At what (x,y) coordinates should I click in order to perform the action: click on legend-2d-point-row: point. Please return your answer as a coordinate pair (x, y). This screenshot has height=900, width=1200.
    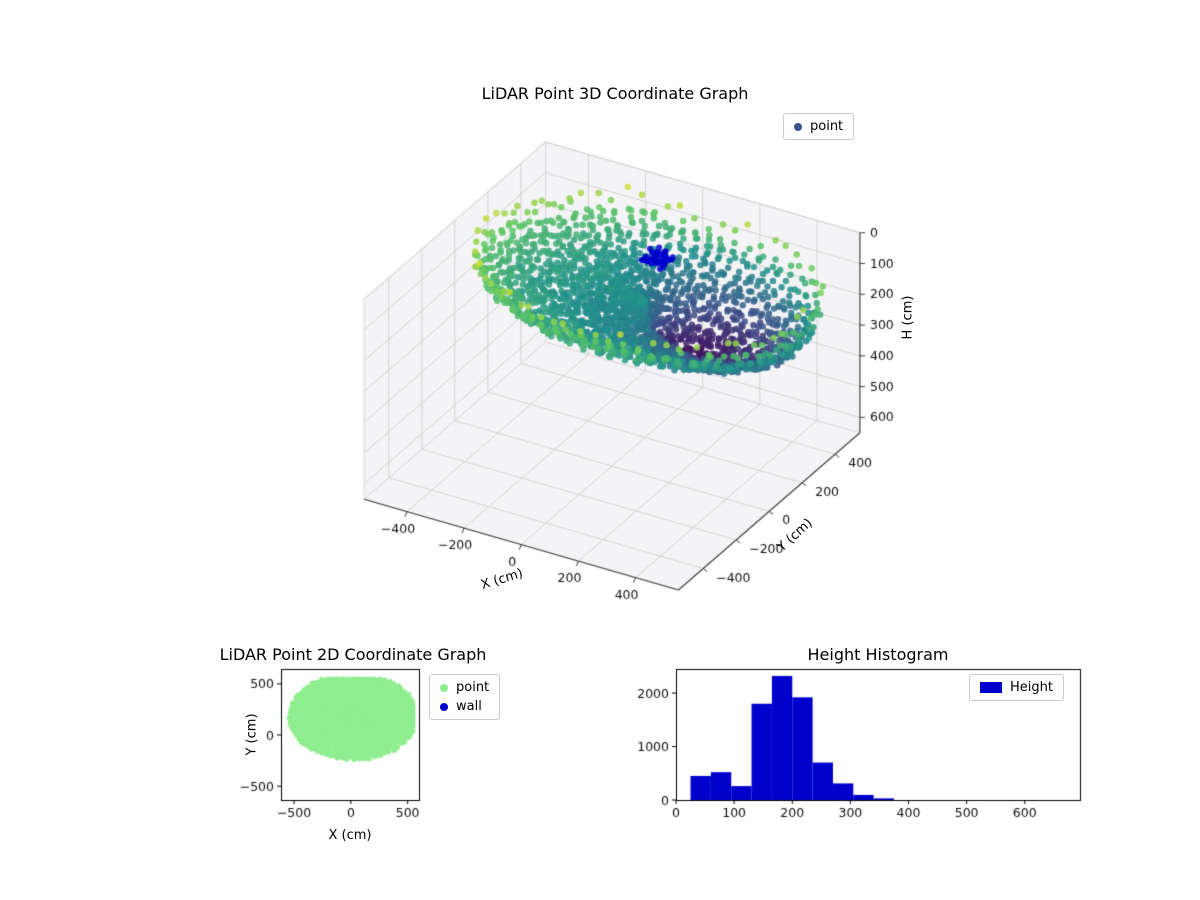
    Looking at the image, I should click on (464, 687).